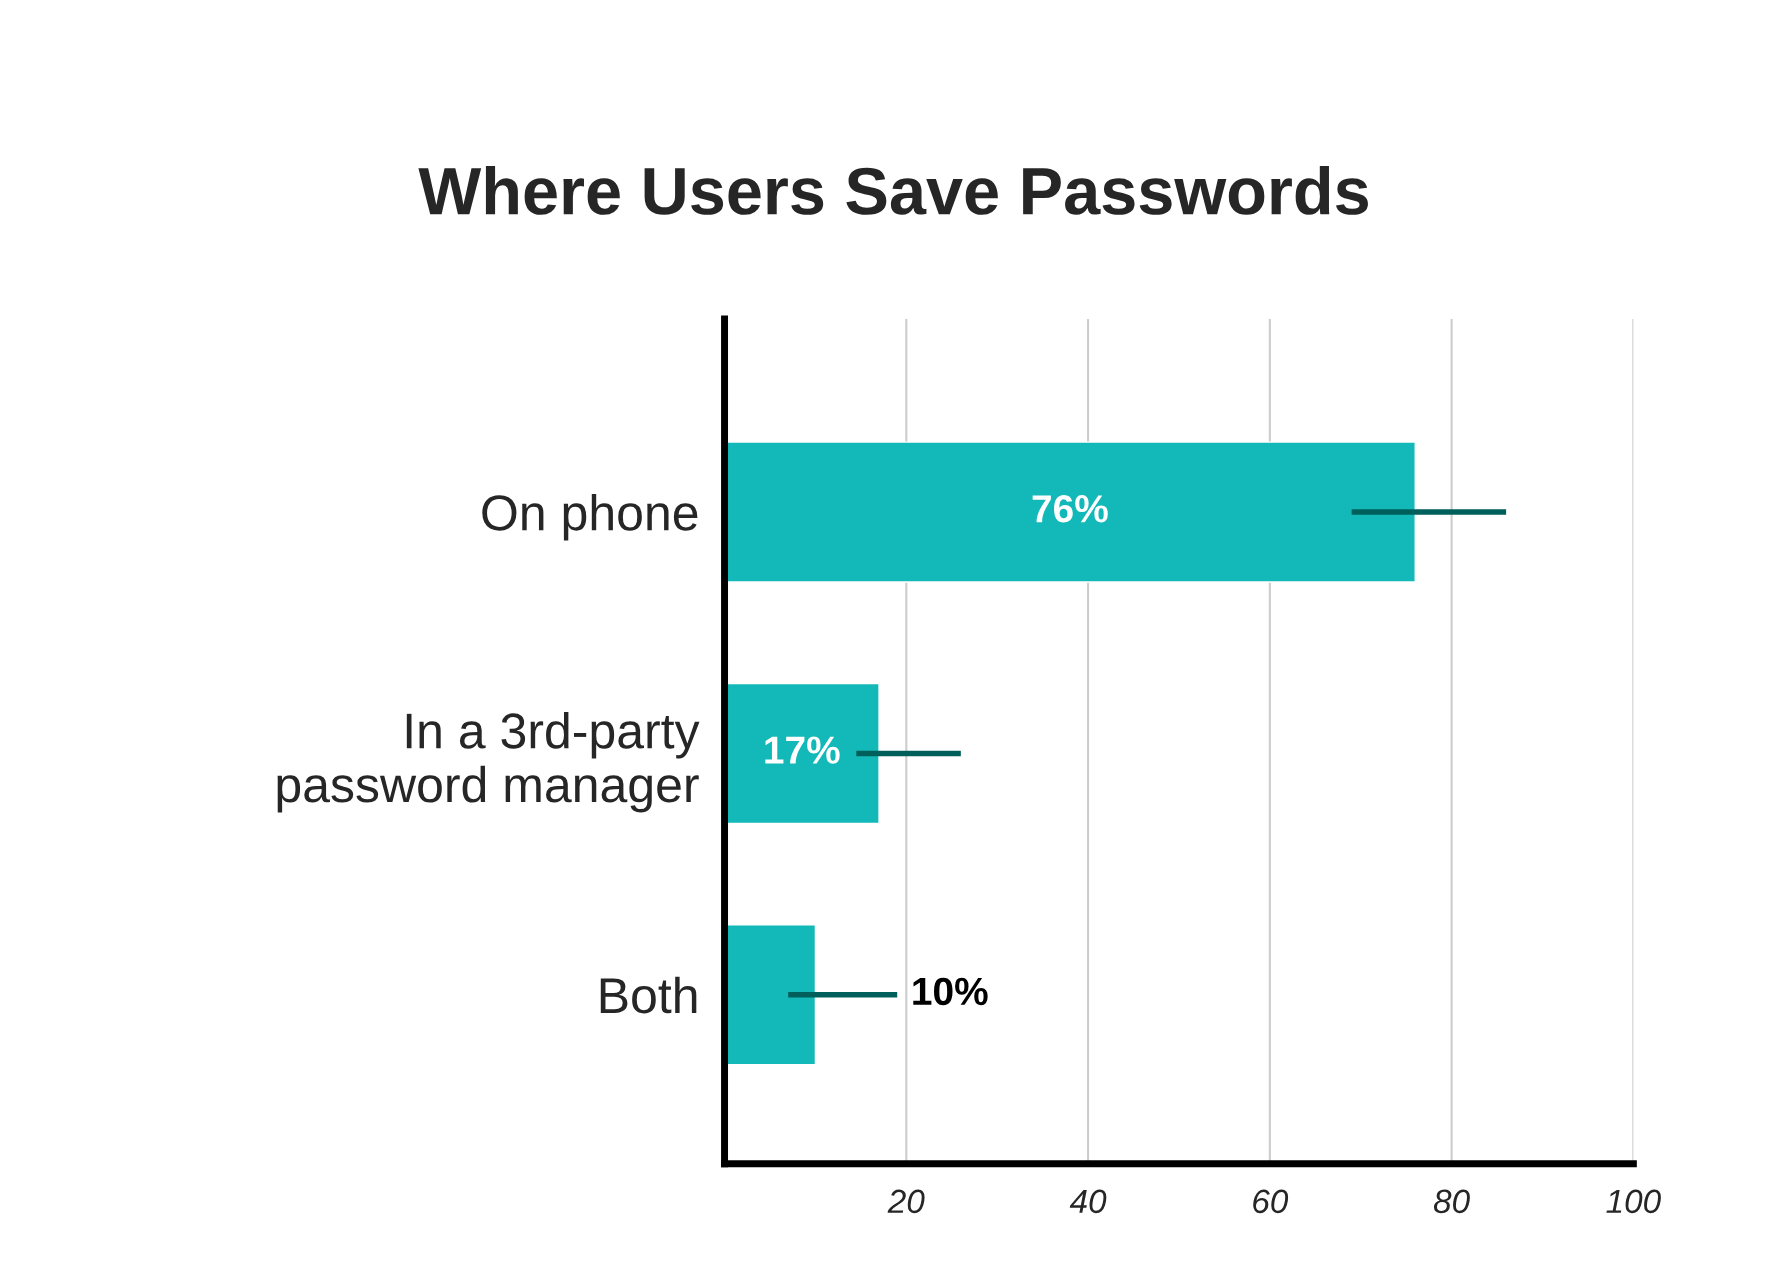  I want to click on x-tick-label: 40, so click(1088, 1201).